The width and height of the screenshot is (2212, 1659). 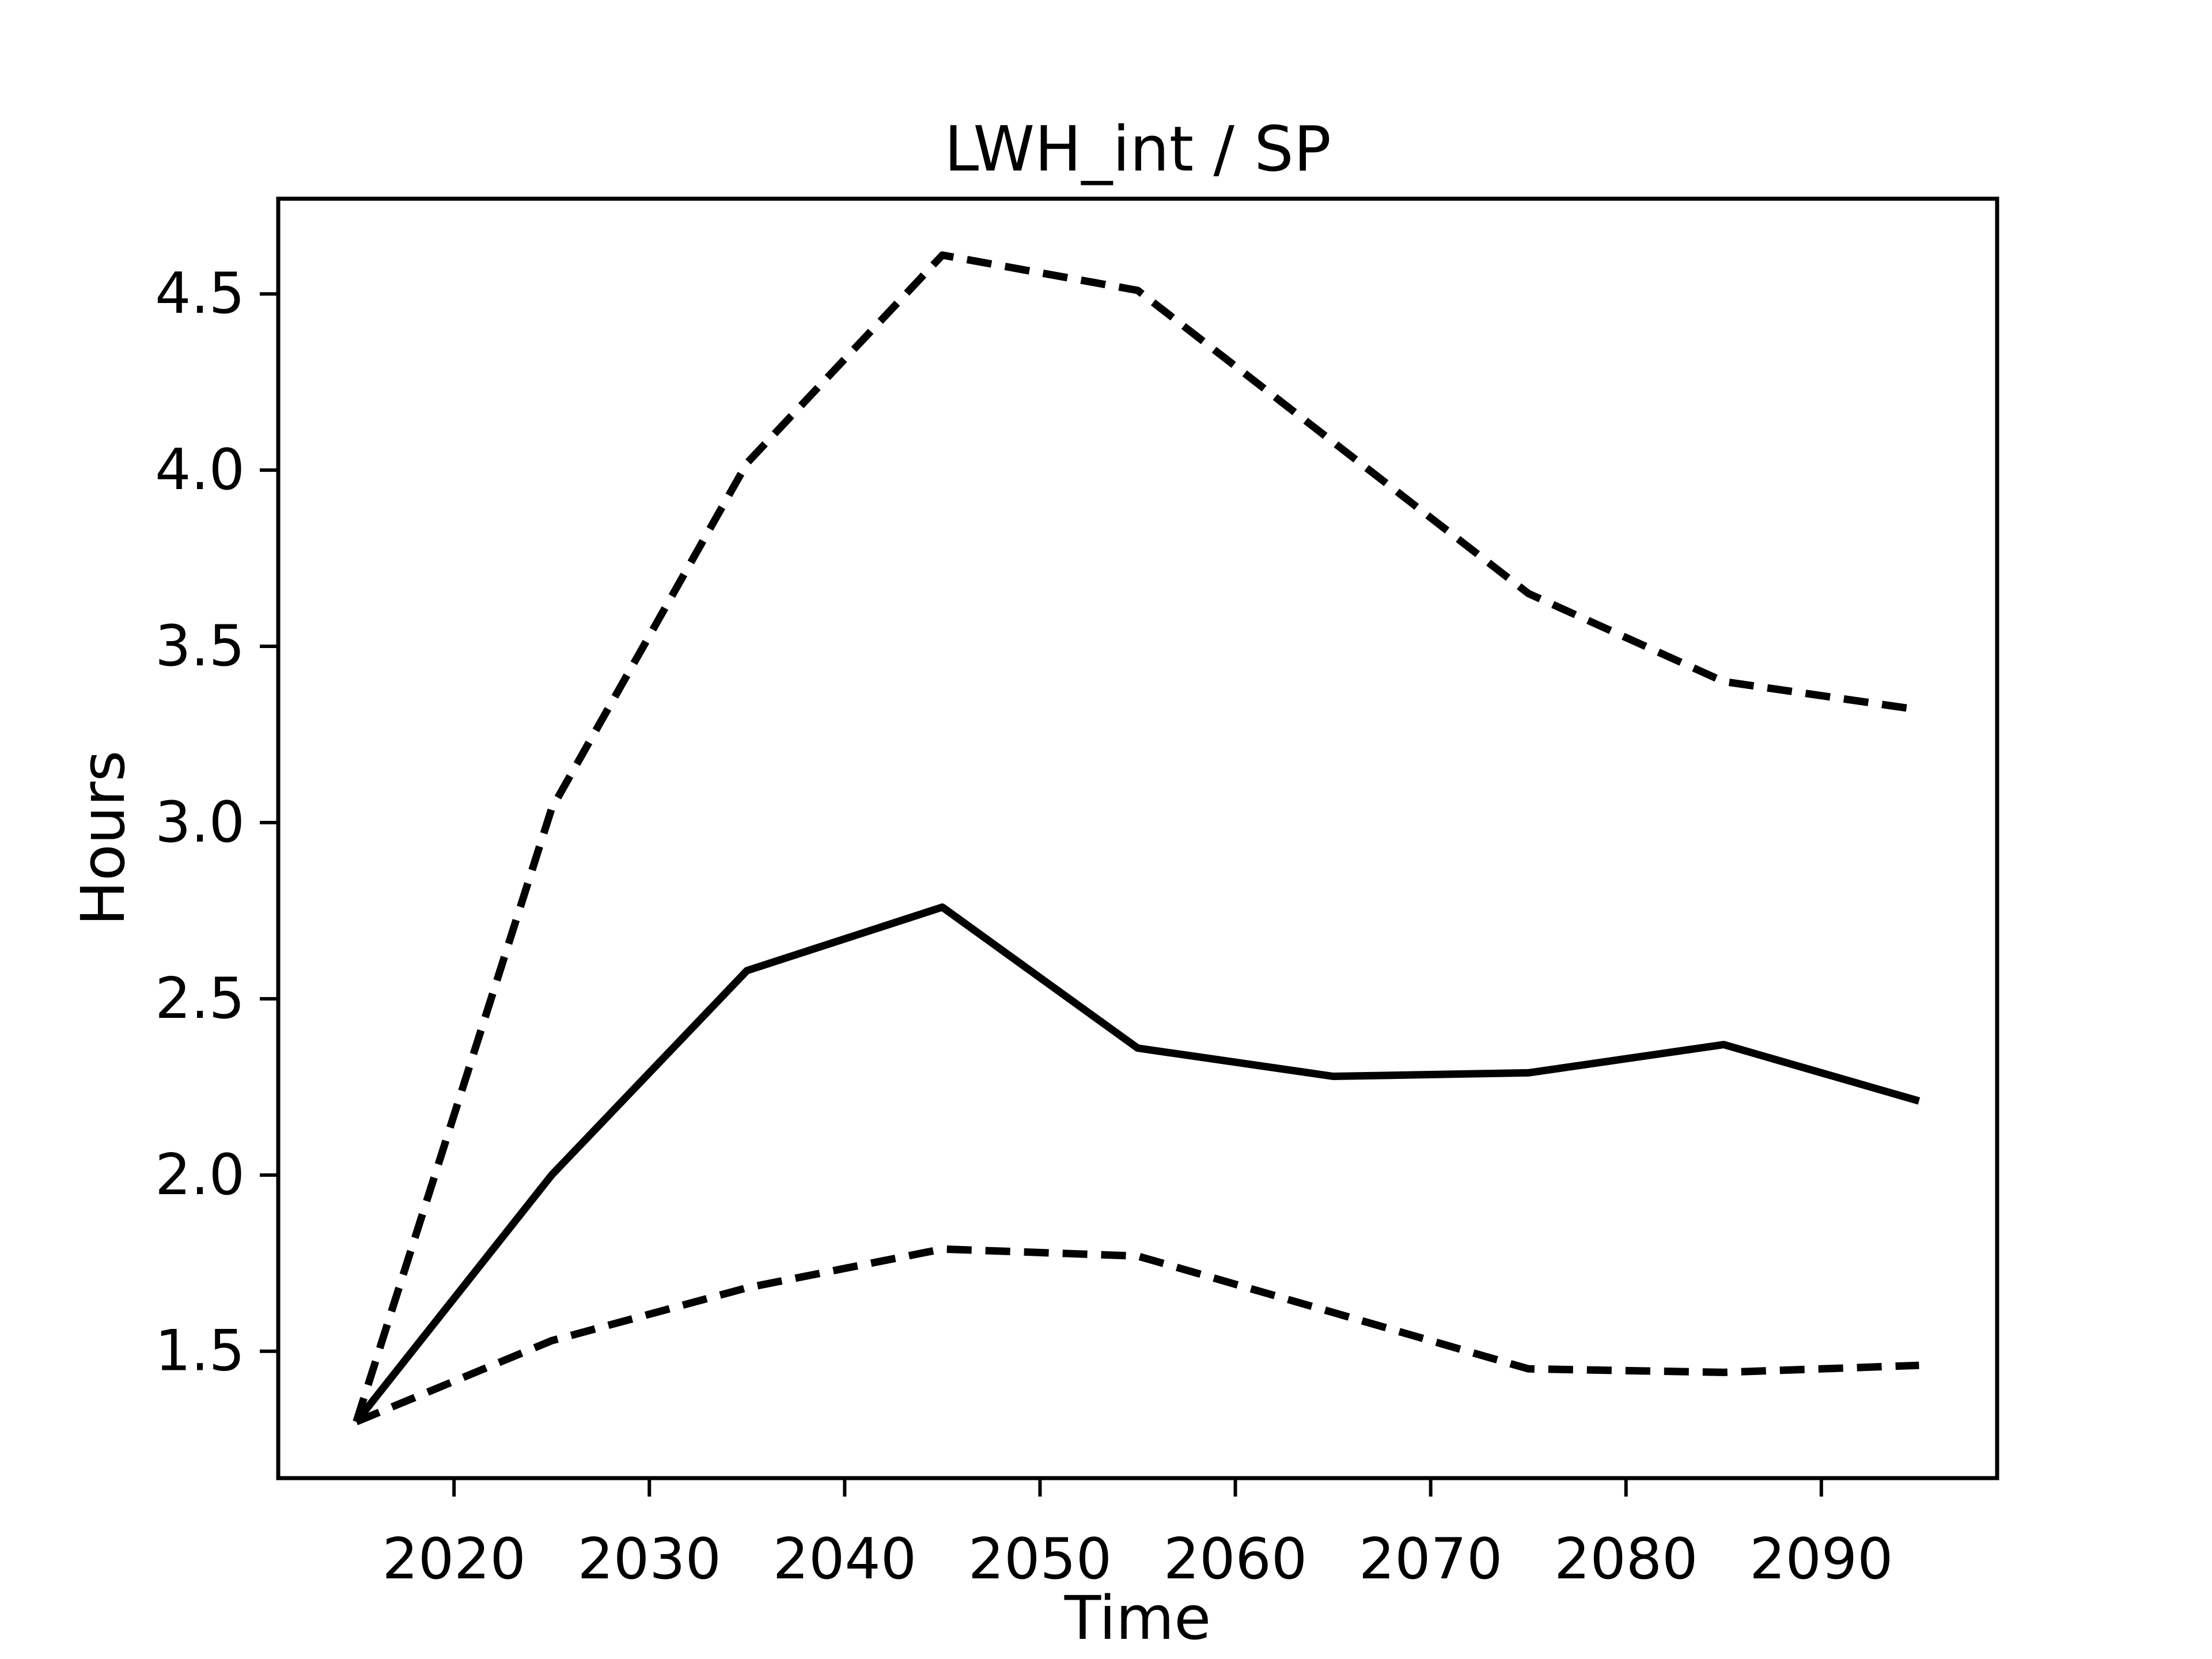 I want to click on y-tick-label: 2.0, so click(x=200, y=1175).